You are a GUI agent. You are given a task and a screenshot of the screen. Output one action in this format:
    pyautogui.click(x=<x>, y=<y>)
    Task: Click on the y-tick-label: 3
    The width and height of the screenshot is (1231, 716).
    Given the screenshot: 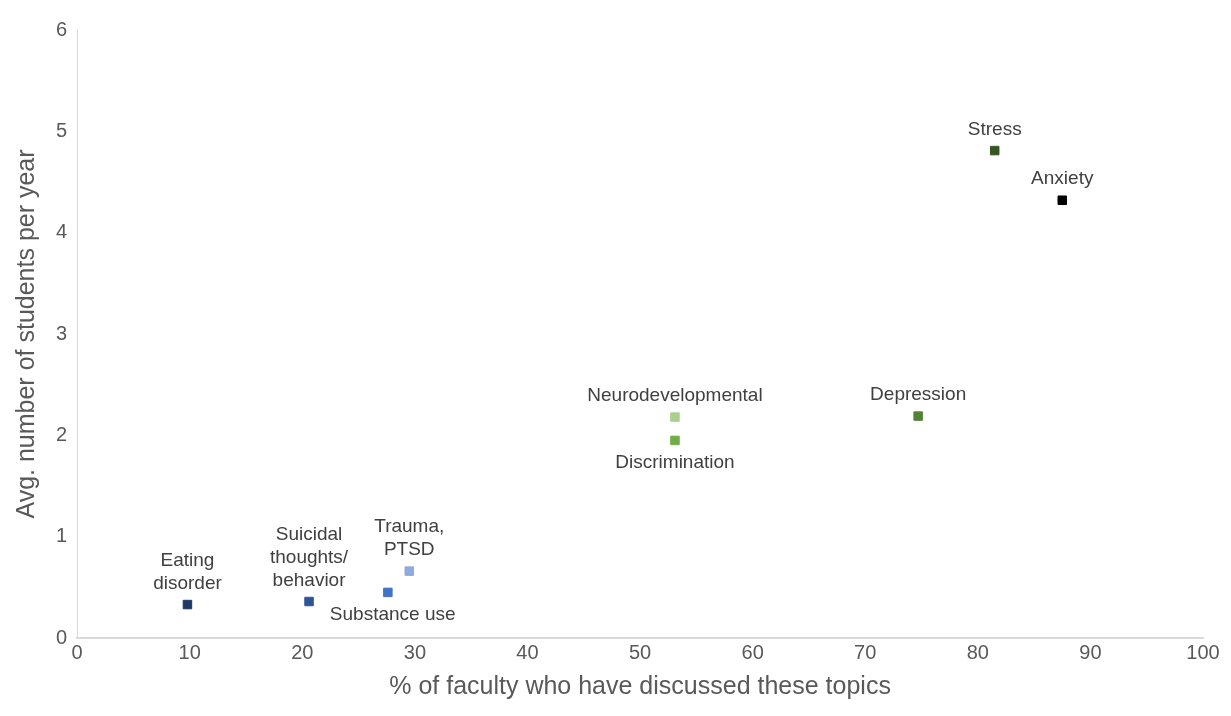 What is the action you would take?
    pyautogui.click(x=62, y=332)
    